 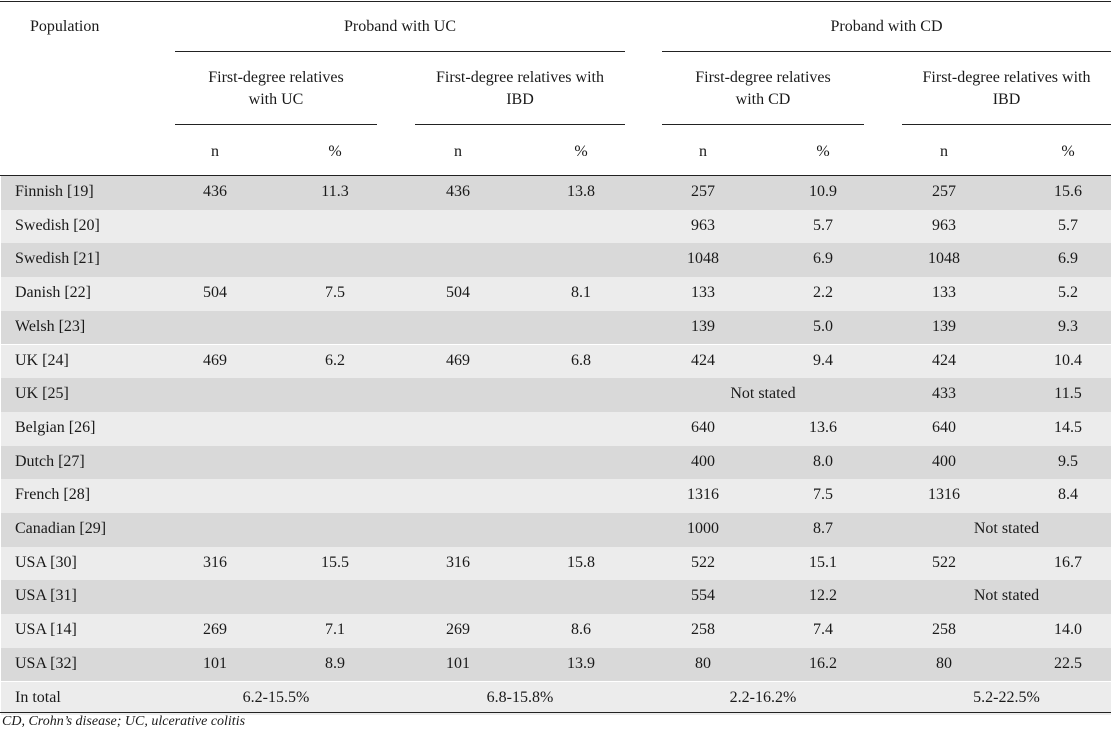 What do you see at coordinates (46, 562) in the screenshot?
I see `population-cell: USA [30]` at bounding box center [46, 562].